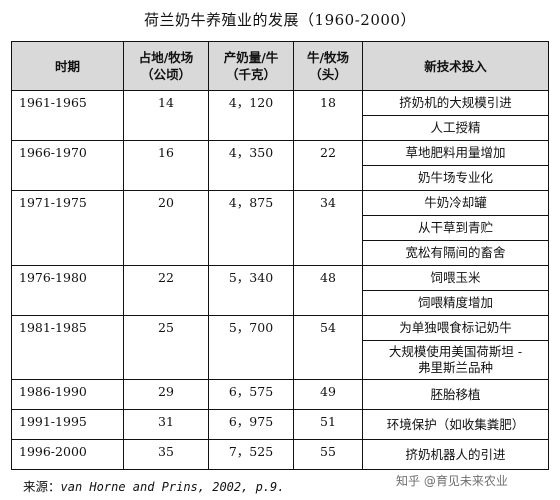 This screenshot has width=560, height=500. I want to click on tech-cell: 从干草到青贮, so click(455, 228).